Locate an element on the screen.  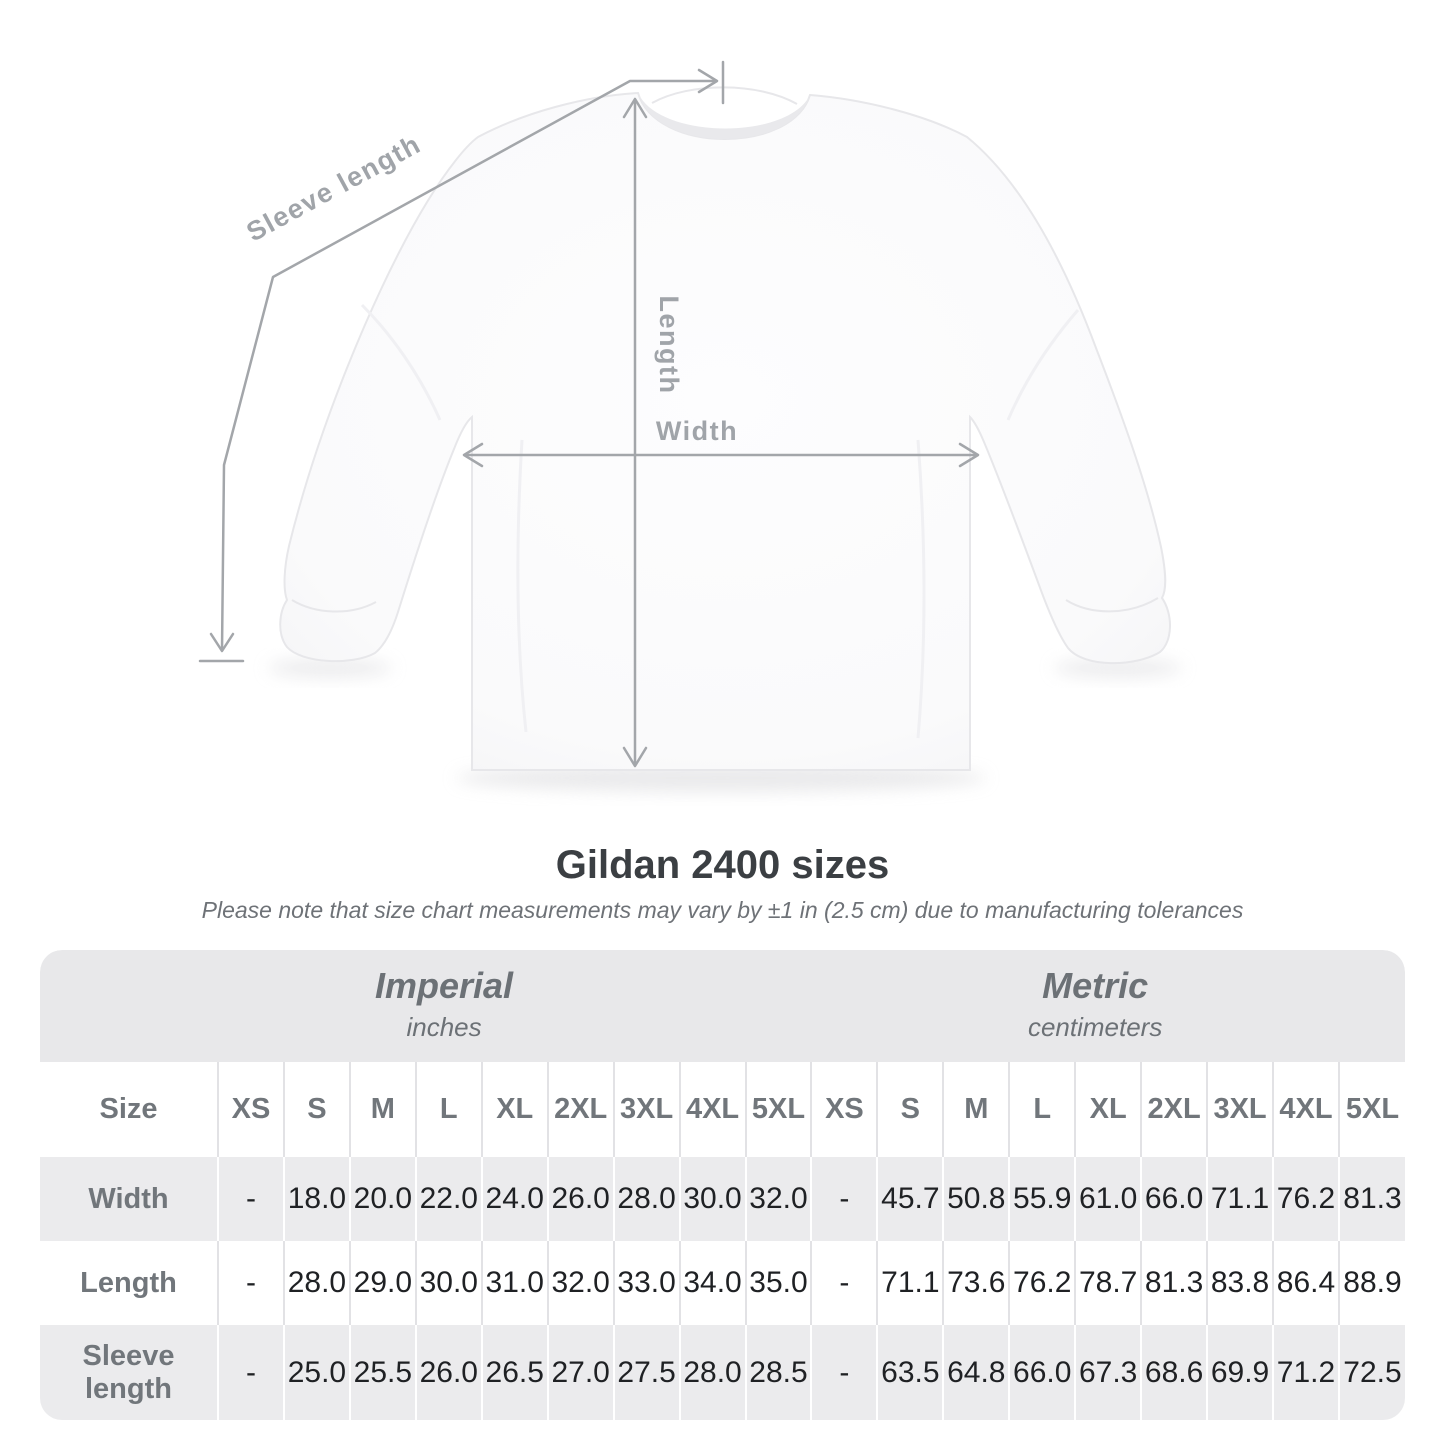
table-cell: 26.5 is located at coordinates (514, 1372).